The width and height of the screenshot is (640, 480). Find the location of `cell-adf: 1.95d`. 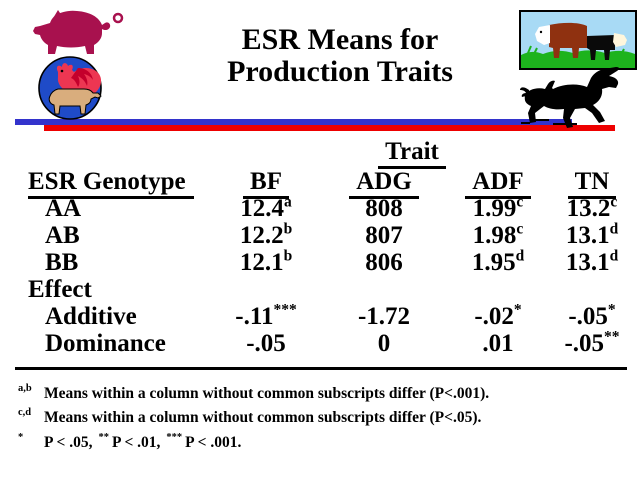

cell-adf: 1.95d is located at coordinates (498, 261).